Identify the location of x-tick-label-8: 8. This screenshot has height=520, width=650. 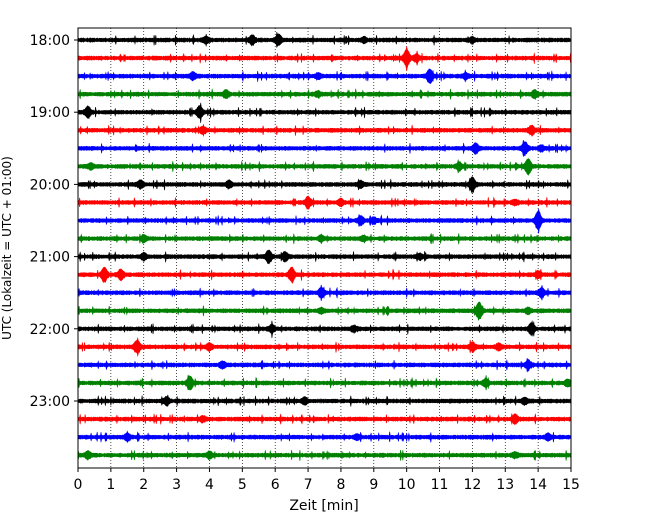
(340, 485).